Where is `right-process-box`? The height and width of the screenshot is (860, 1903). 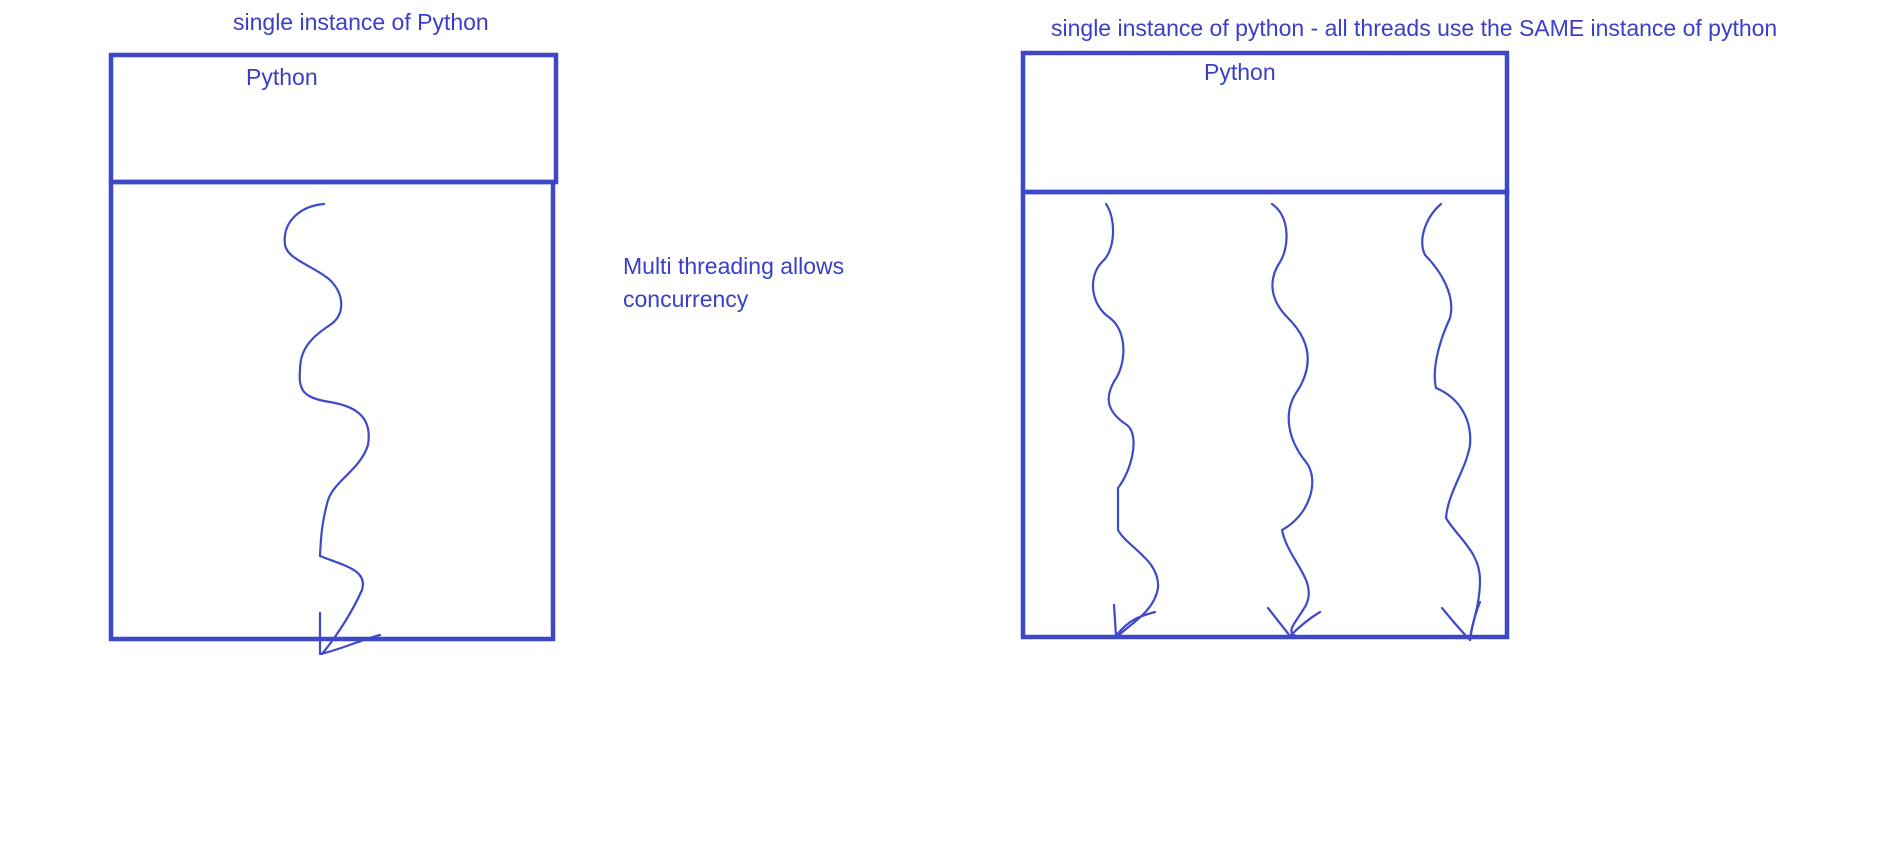
right-process-box is located at coordinates (1265, 414).